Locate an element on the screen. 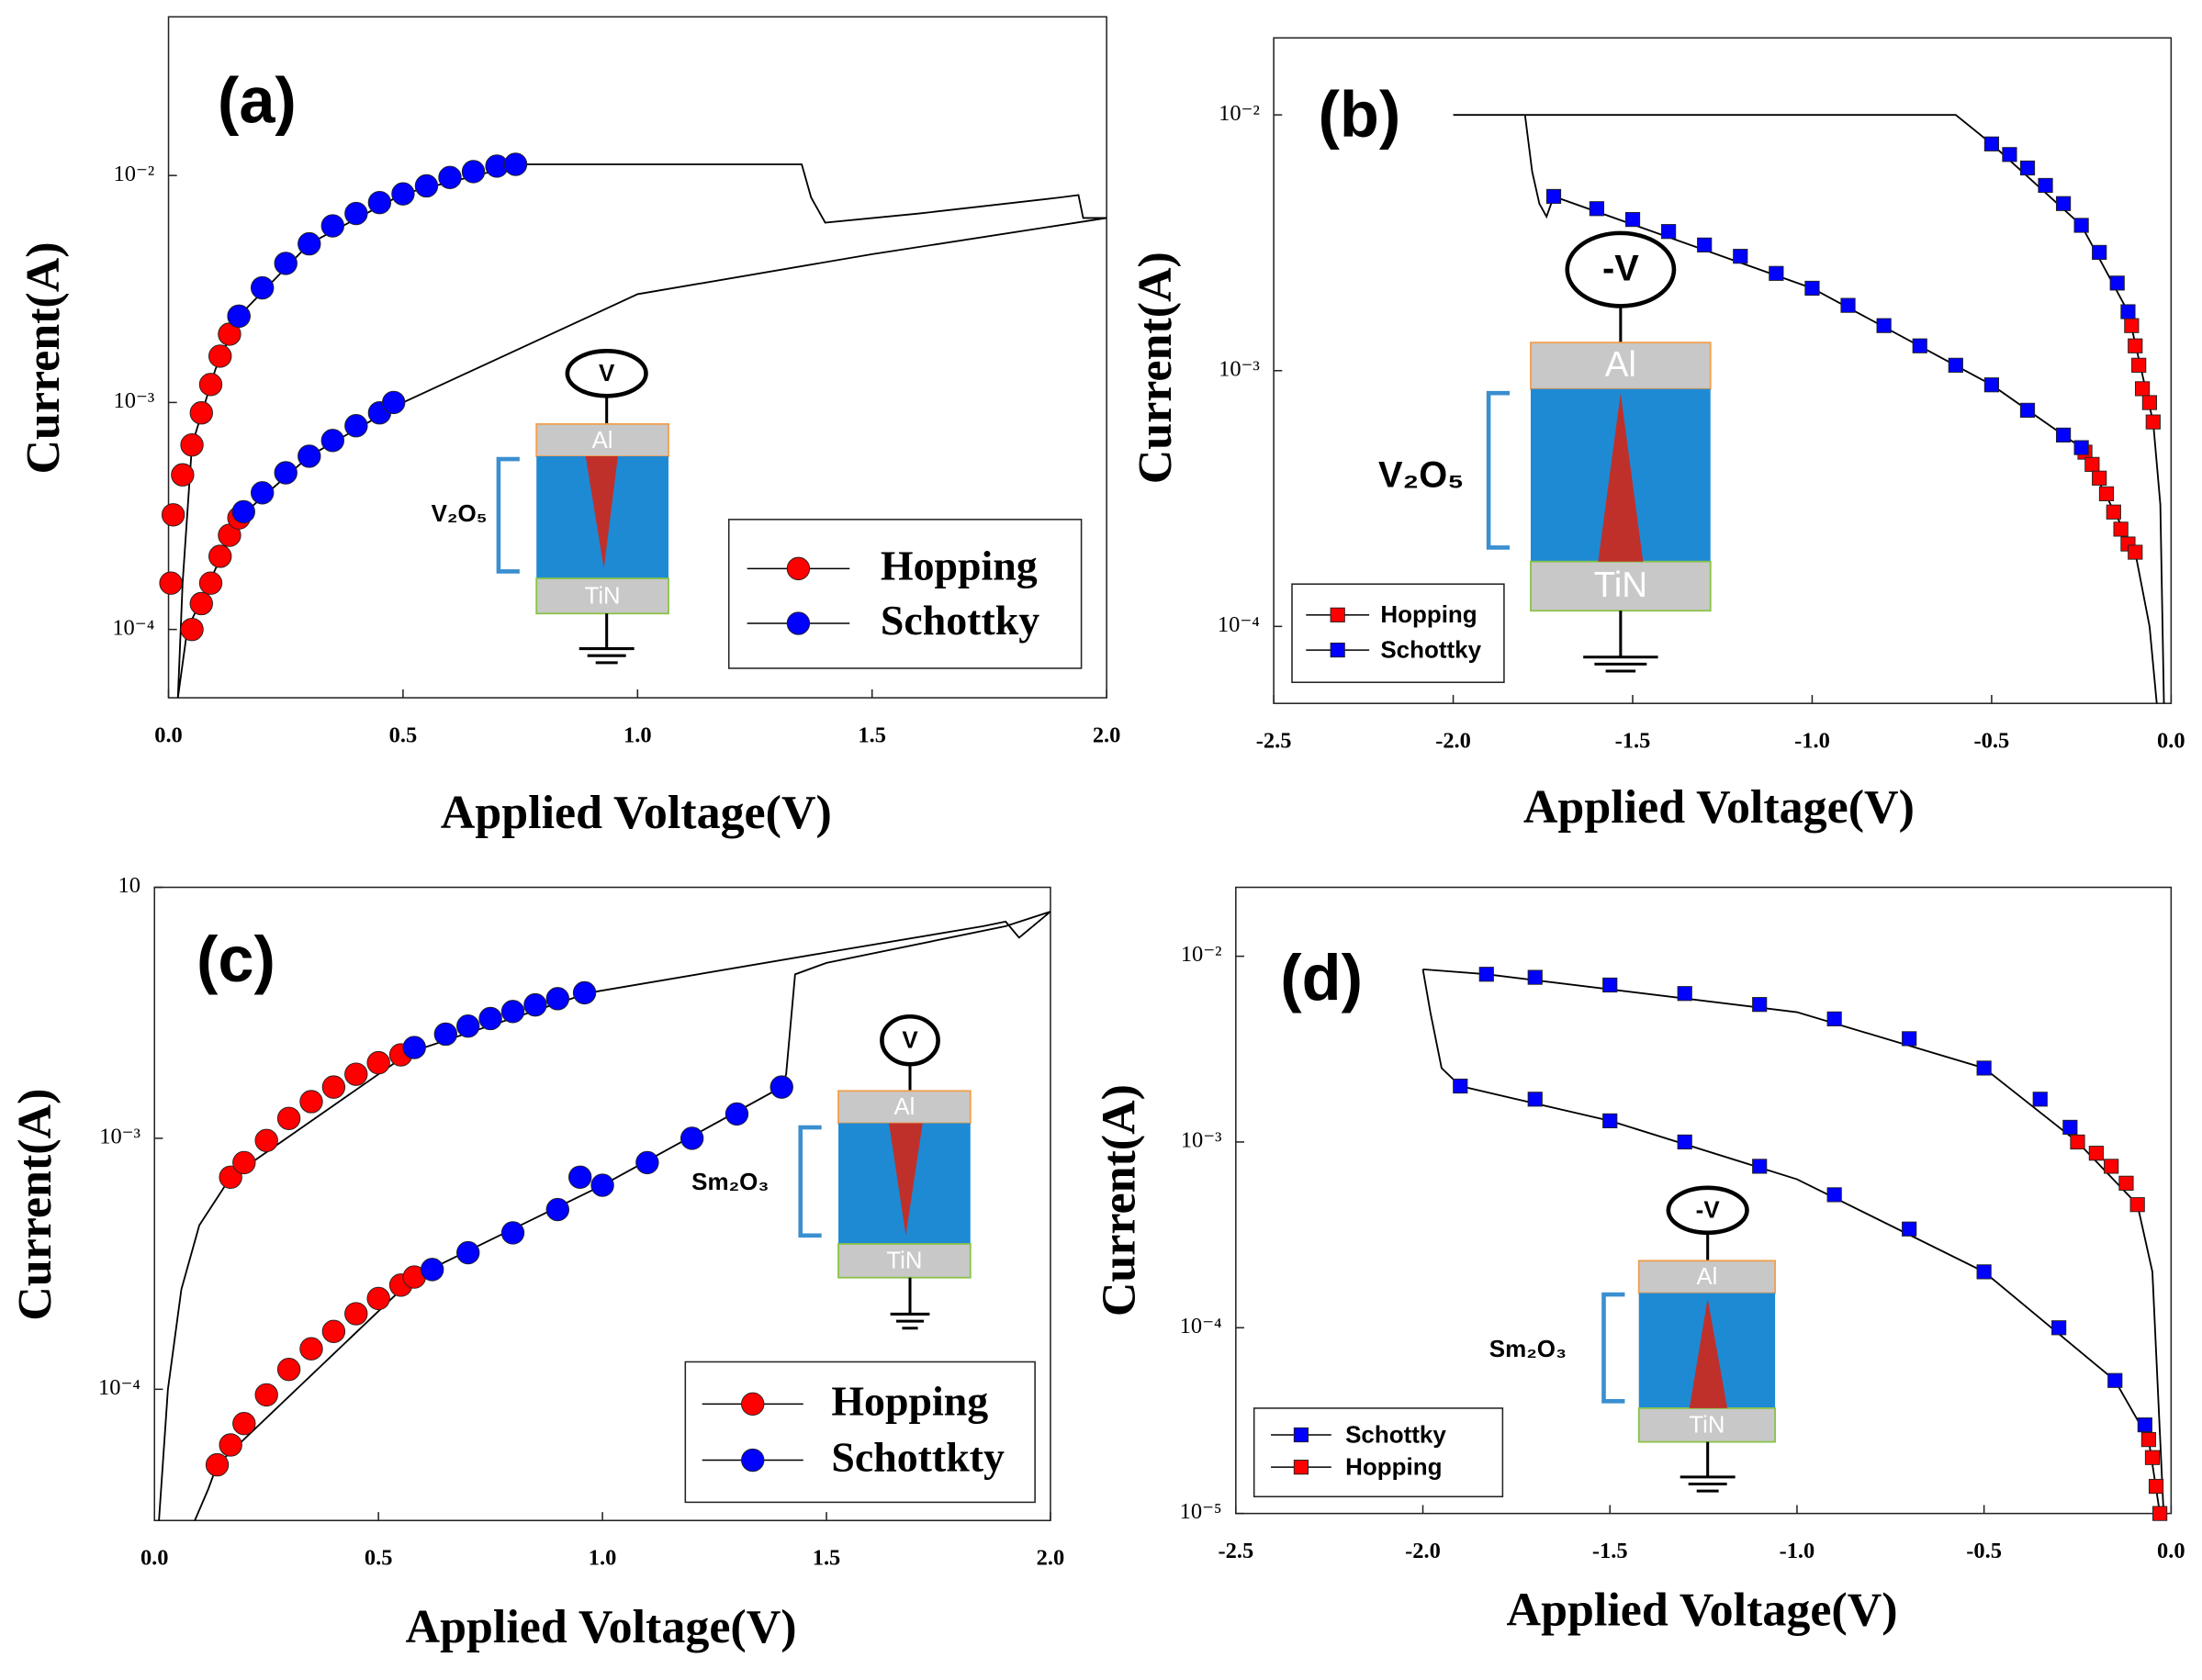 This screenshot has width=2202, height=1680. y-axis-label: Current(A) is located at coordinates (43, 357).